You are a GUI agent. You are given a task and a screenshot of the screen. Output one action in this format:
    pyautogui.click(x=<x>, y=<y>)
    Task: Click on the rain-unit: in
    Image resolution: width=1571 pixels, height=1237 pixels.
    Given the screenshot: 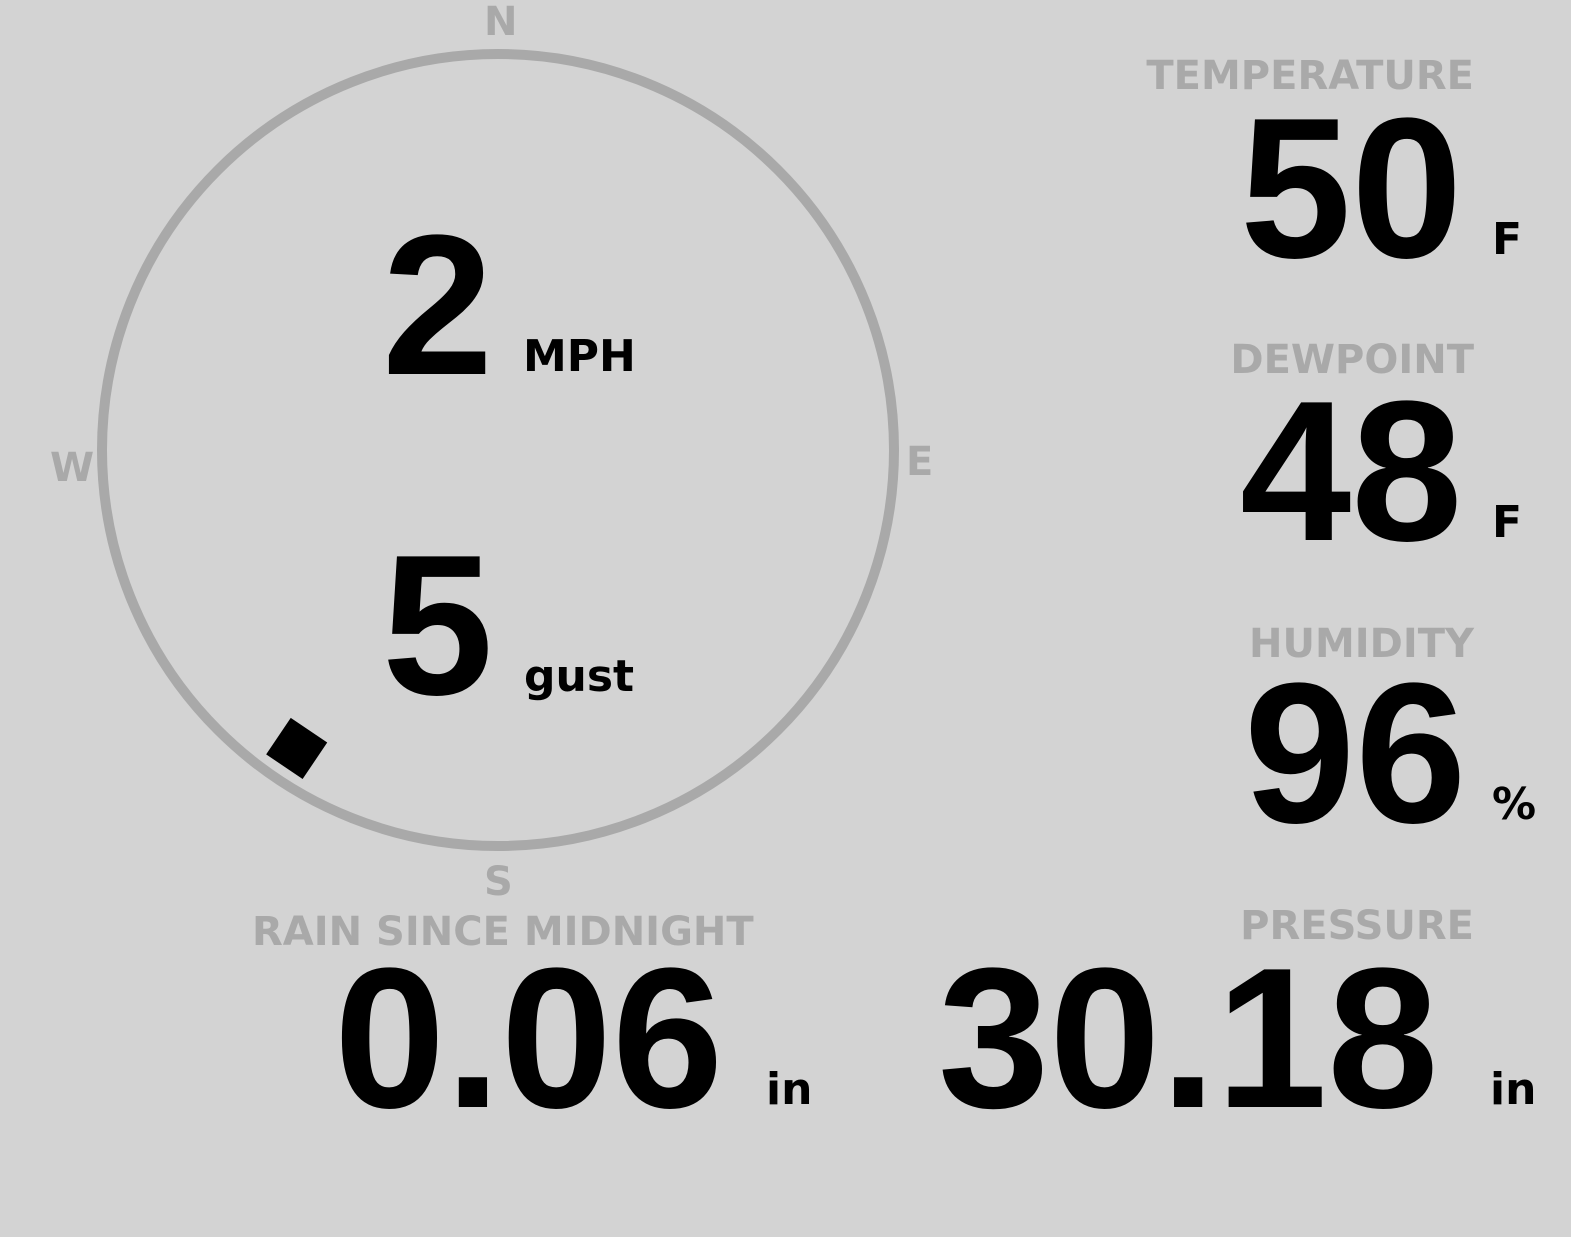 What is the action you would take?
    pyautogui.click(x=789, y=1089)
    